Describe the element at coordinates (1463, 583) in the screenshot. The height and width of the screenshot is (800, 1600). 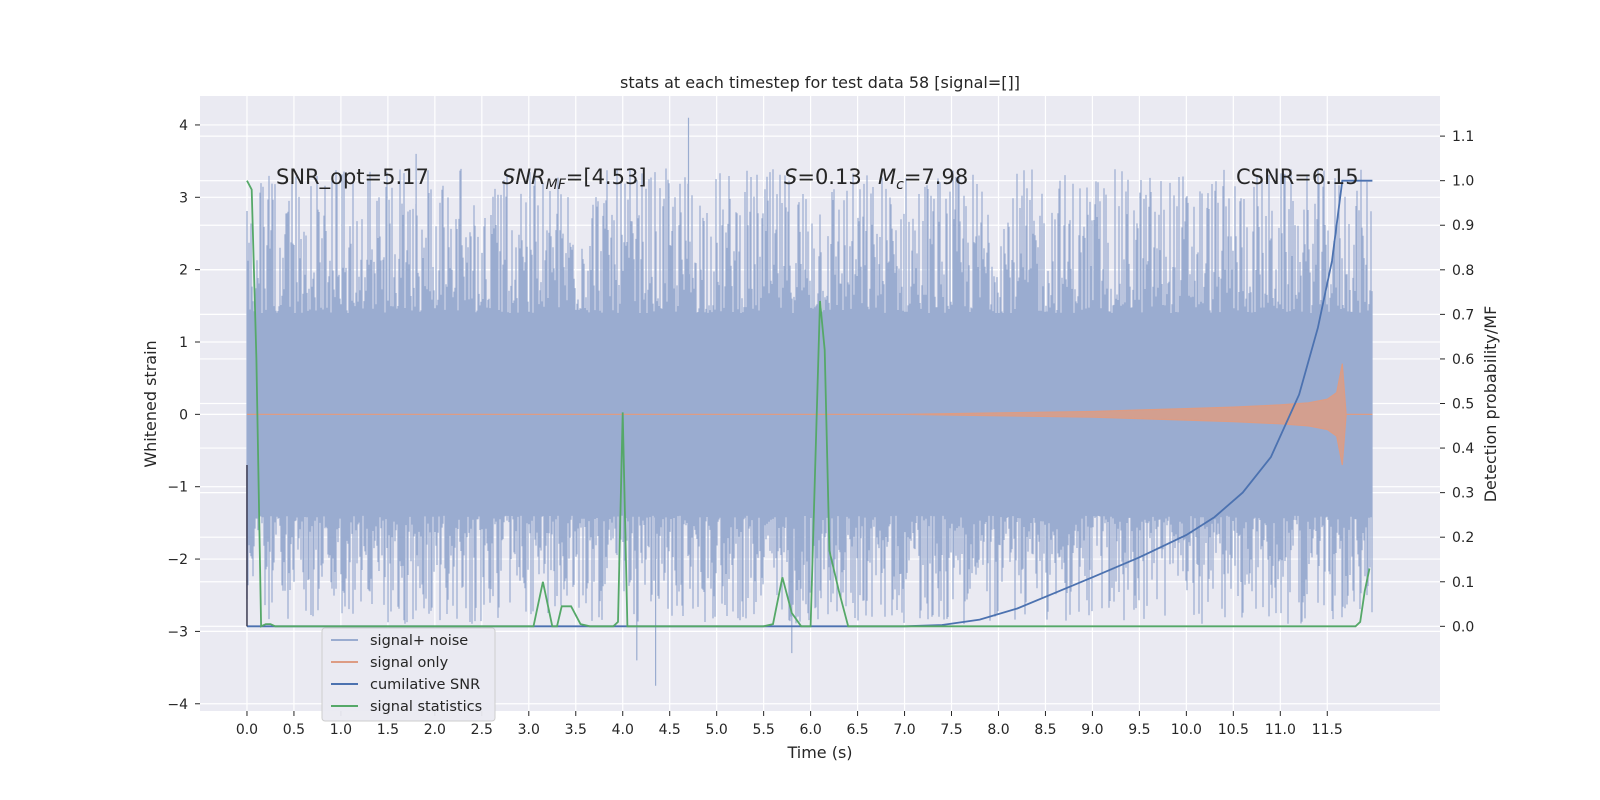
I see `y-right-tick-label: 0.1` at that location.